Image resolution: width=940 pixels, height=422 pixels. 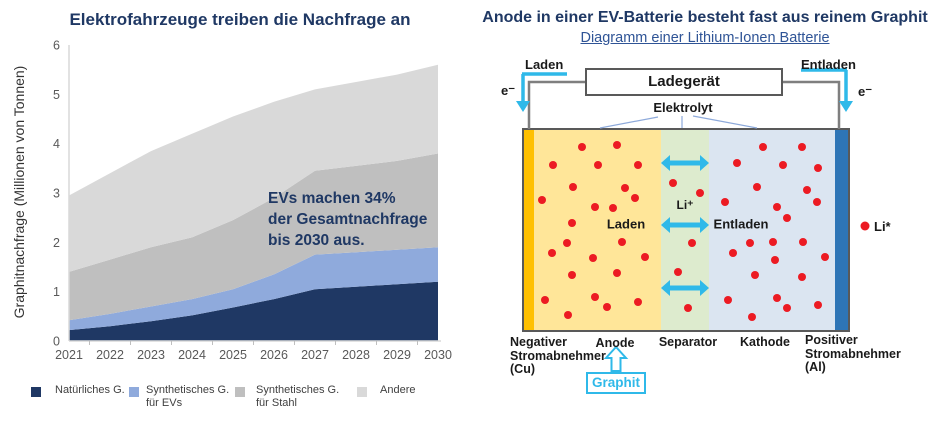 I want to click on electron-label-right: e⁻, so click(x=865, y=91).